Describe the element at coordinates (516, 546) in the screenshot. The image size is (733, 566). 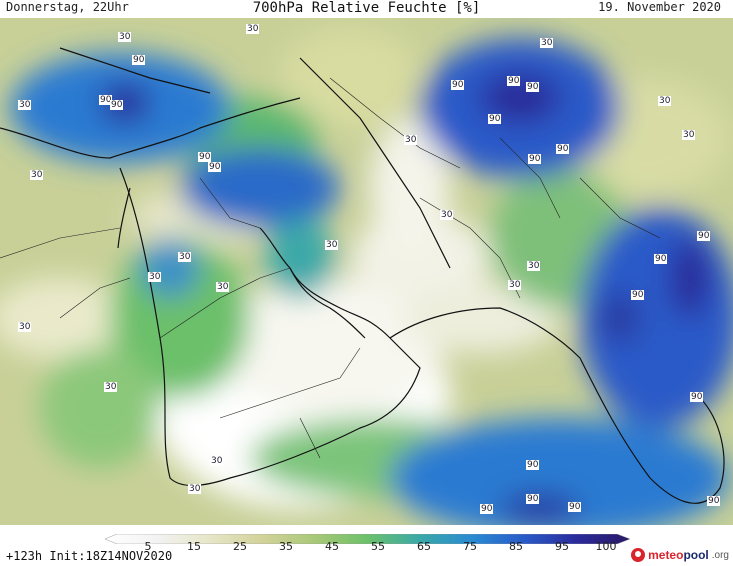
I see `colorbar-label: 85` at that location.